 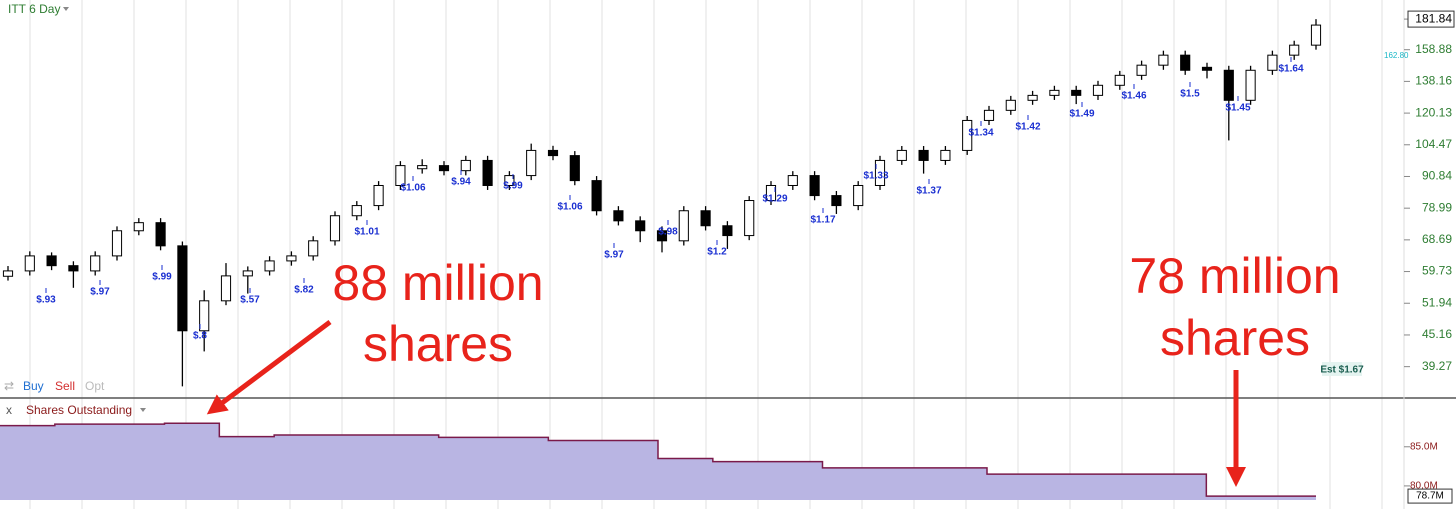 What do you see at coordinates (1433, 18) in the screenshot?
I see `y-tick-label: 181.84` at bounding box center [1433, 18].